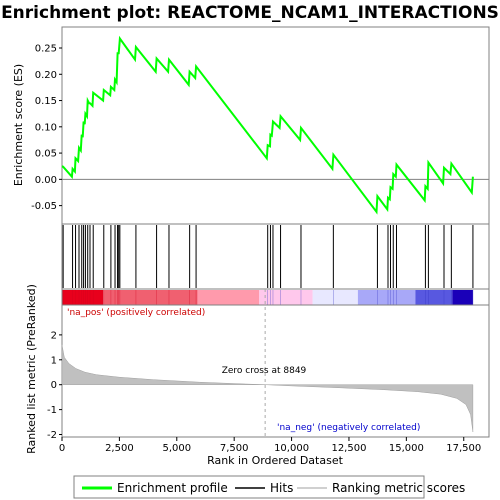  What do you see at coordinates (54, 335) in the screenshot?
I see `rank-ytick-label: 2` at bounding box center [54, 335].